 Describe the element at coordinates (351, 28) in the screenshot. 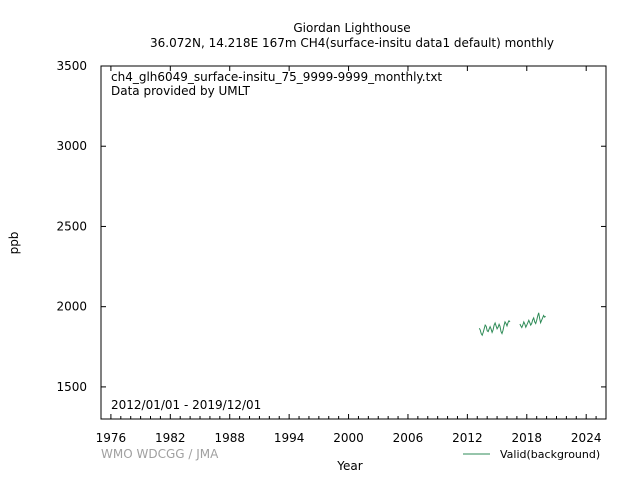

I see `chart-title: Giordan Lighthouse` at that location.